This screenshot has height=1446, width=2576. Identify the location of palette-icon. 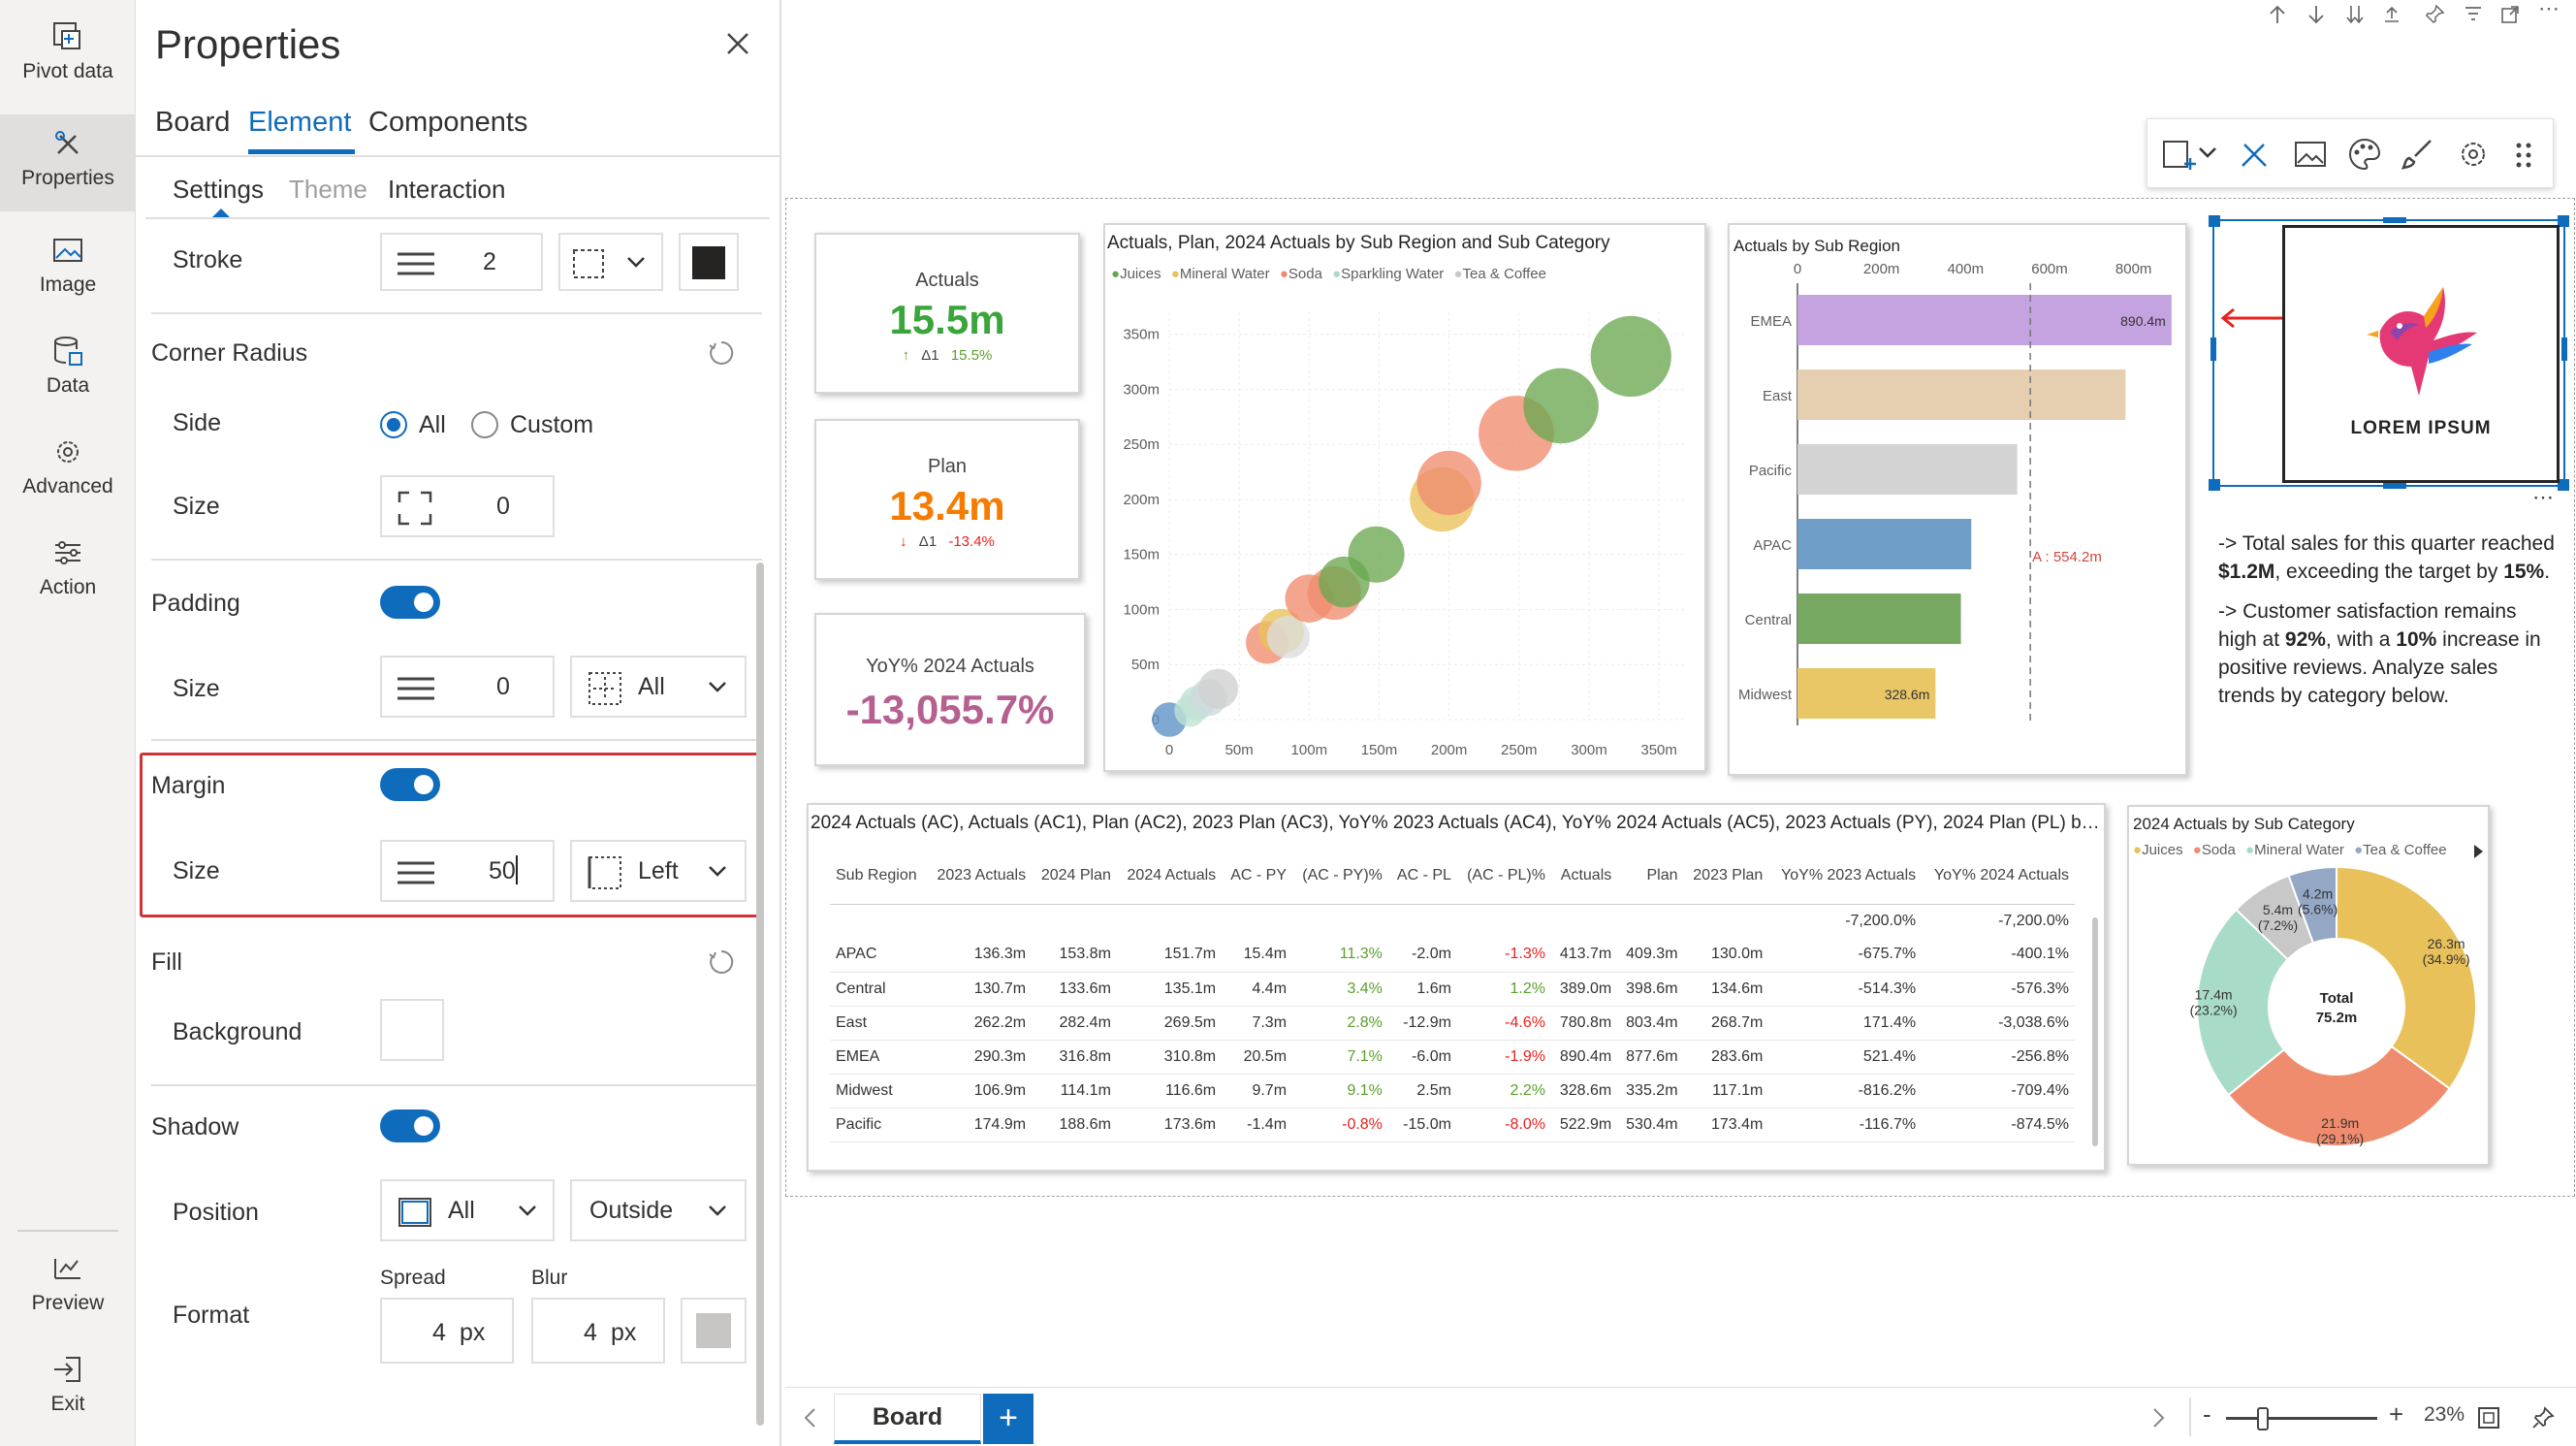
(2364, 154).